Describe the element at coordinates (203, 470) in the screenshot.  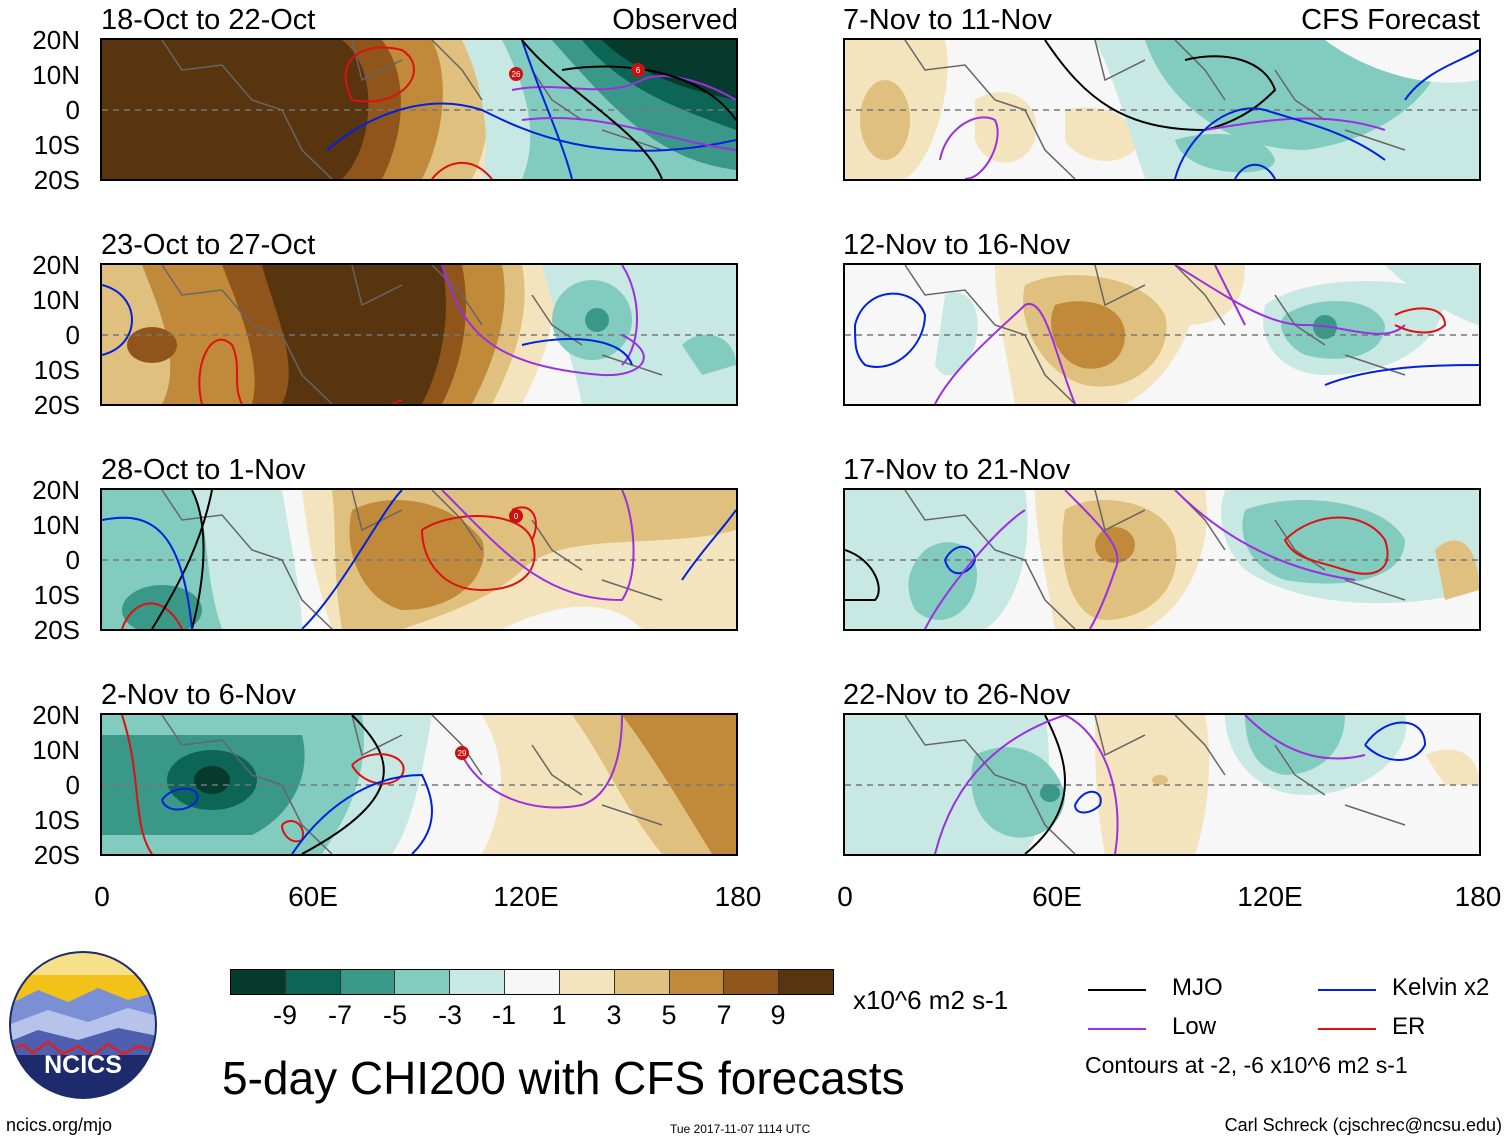
I see `panel-title-3: 28-Oct to 1-Nov` at that location.